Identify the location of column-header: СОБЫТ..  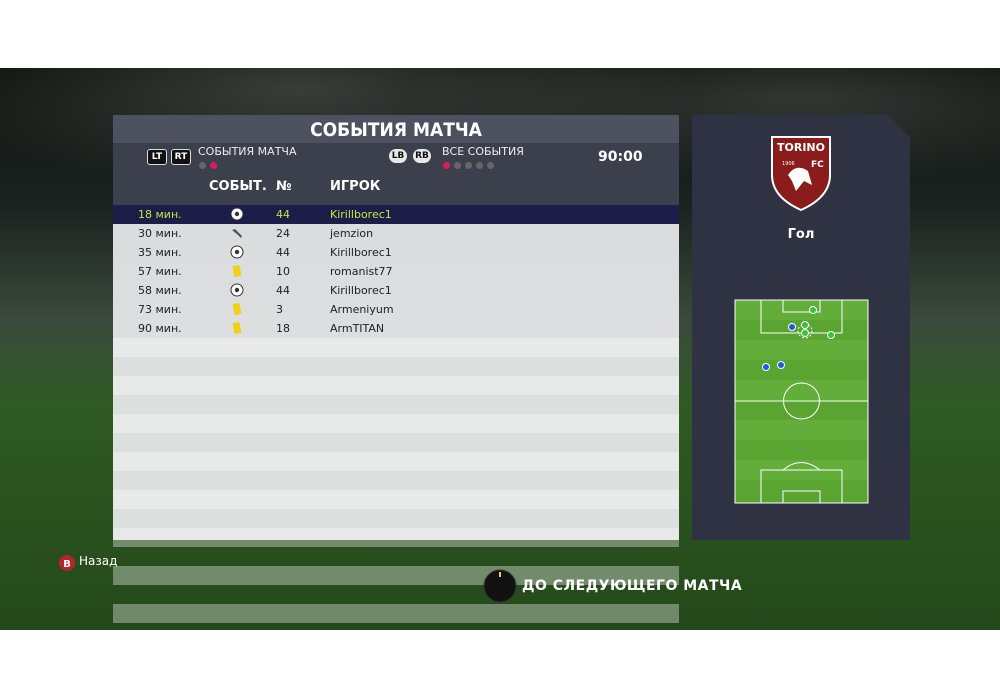
(238, 186).